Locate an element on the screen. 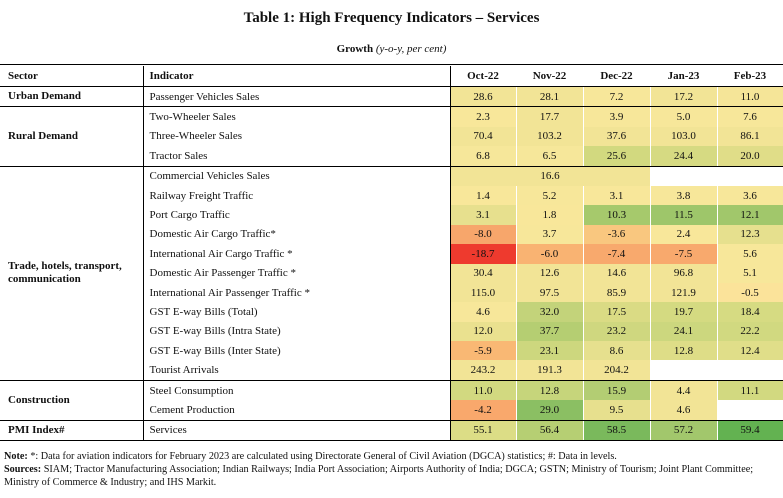  value-cell: 22.2 is located at coordinates (750, 331).